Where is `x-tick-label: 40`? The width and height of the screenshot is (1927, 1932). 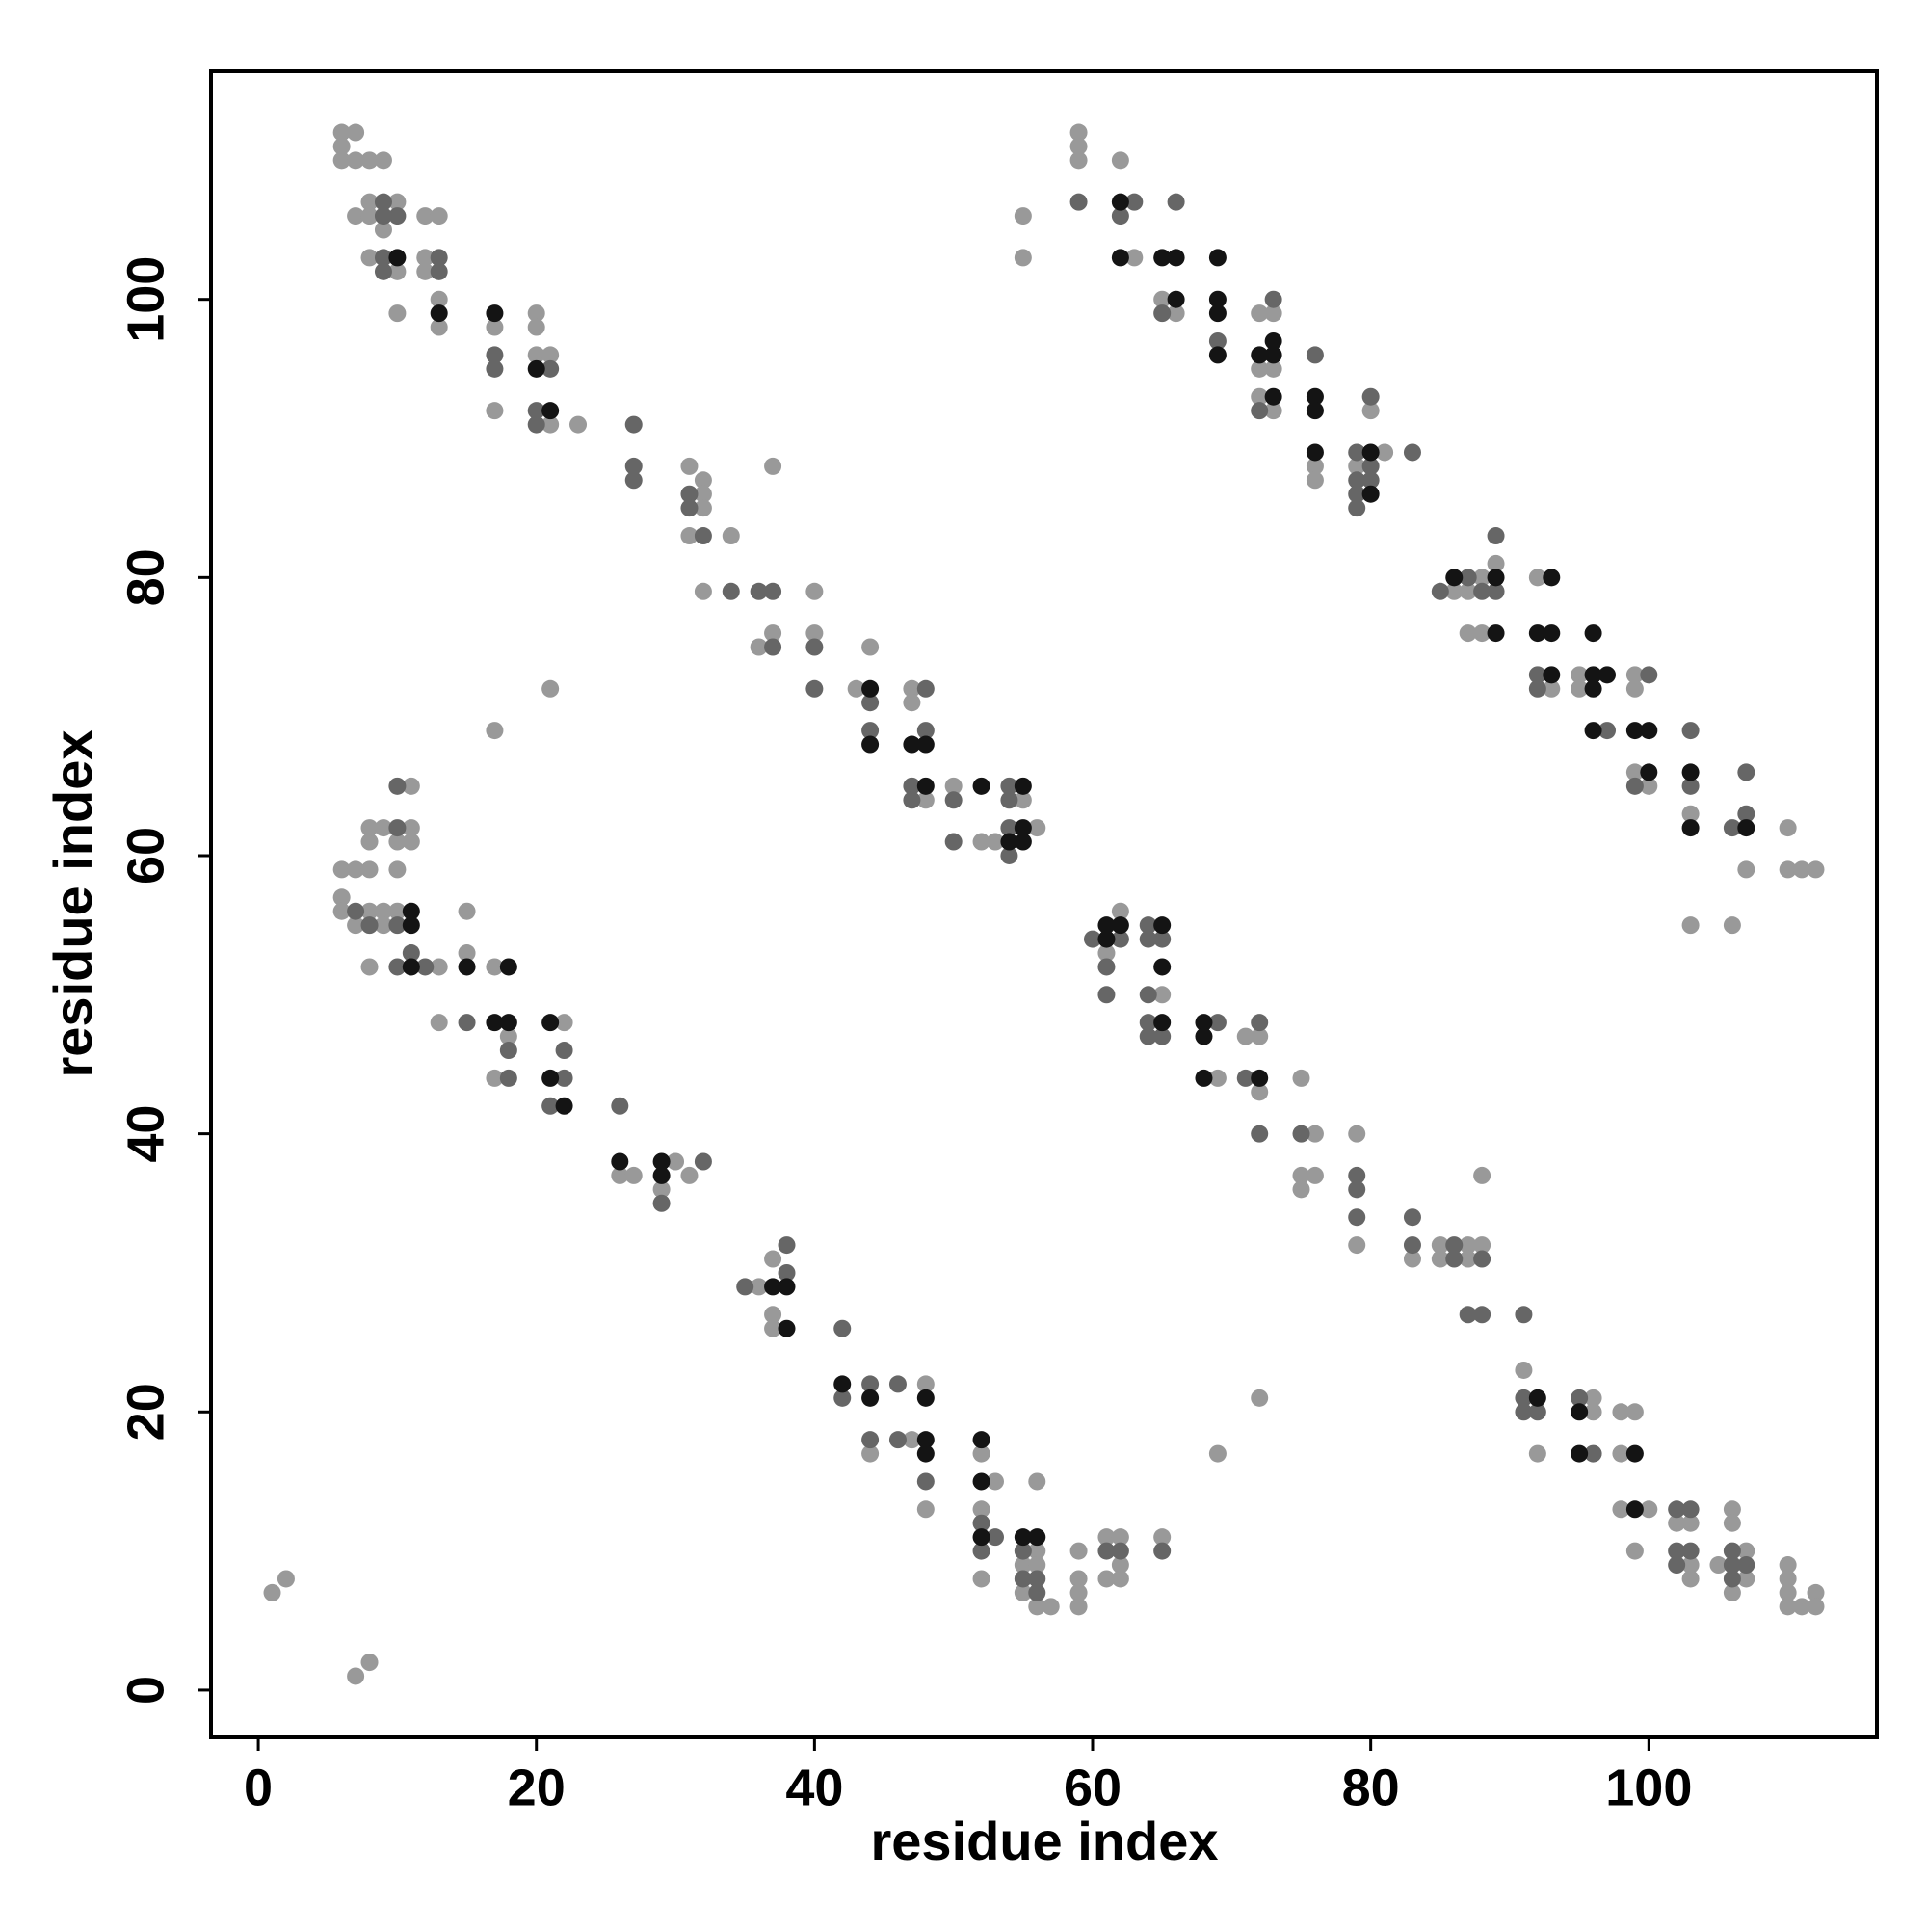
x-tick-label: 40 is located at coordinates (814, 1787).